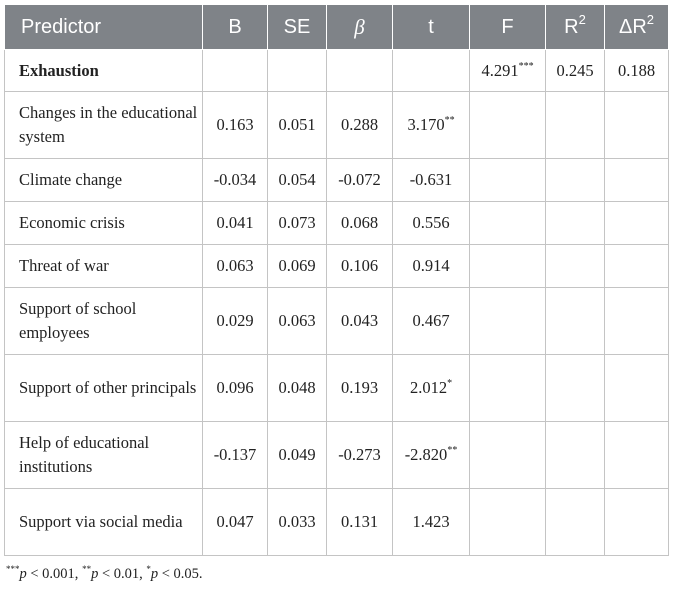  I want to click on t-value: -0.631, so click(431, 179).